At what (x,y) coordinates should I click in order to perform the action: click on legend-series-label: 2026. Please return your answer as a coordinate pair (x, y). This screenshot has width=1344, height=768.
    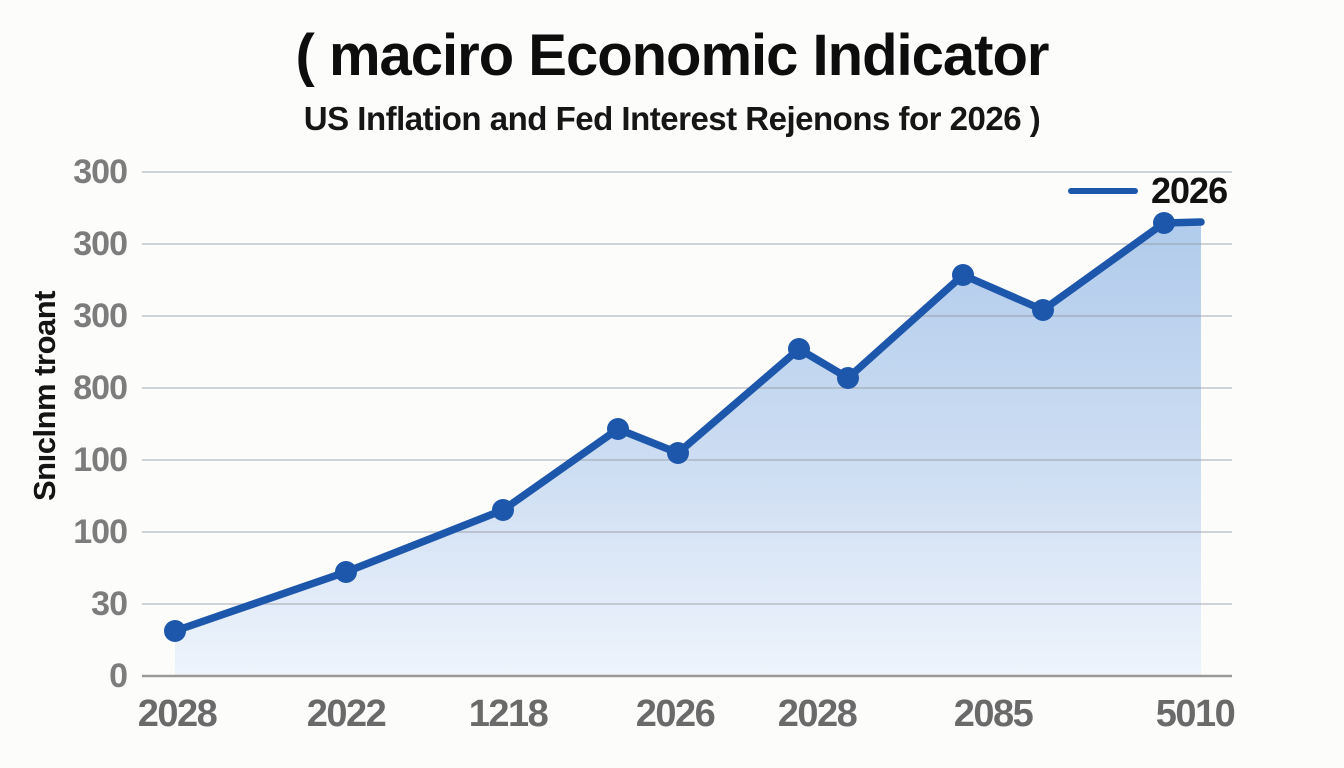
    Looking at the image, I should click on (1189, 190).